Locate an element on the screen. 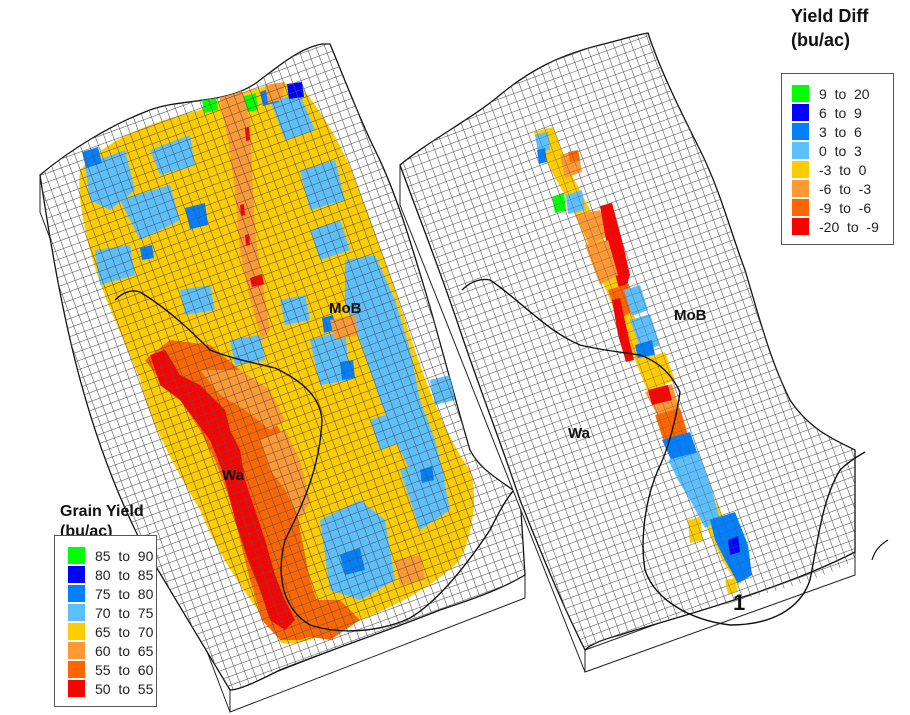 This screenshot has height=715, width=910. soil-label-mob-right: MoB is located at coordinates (690, 315).